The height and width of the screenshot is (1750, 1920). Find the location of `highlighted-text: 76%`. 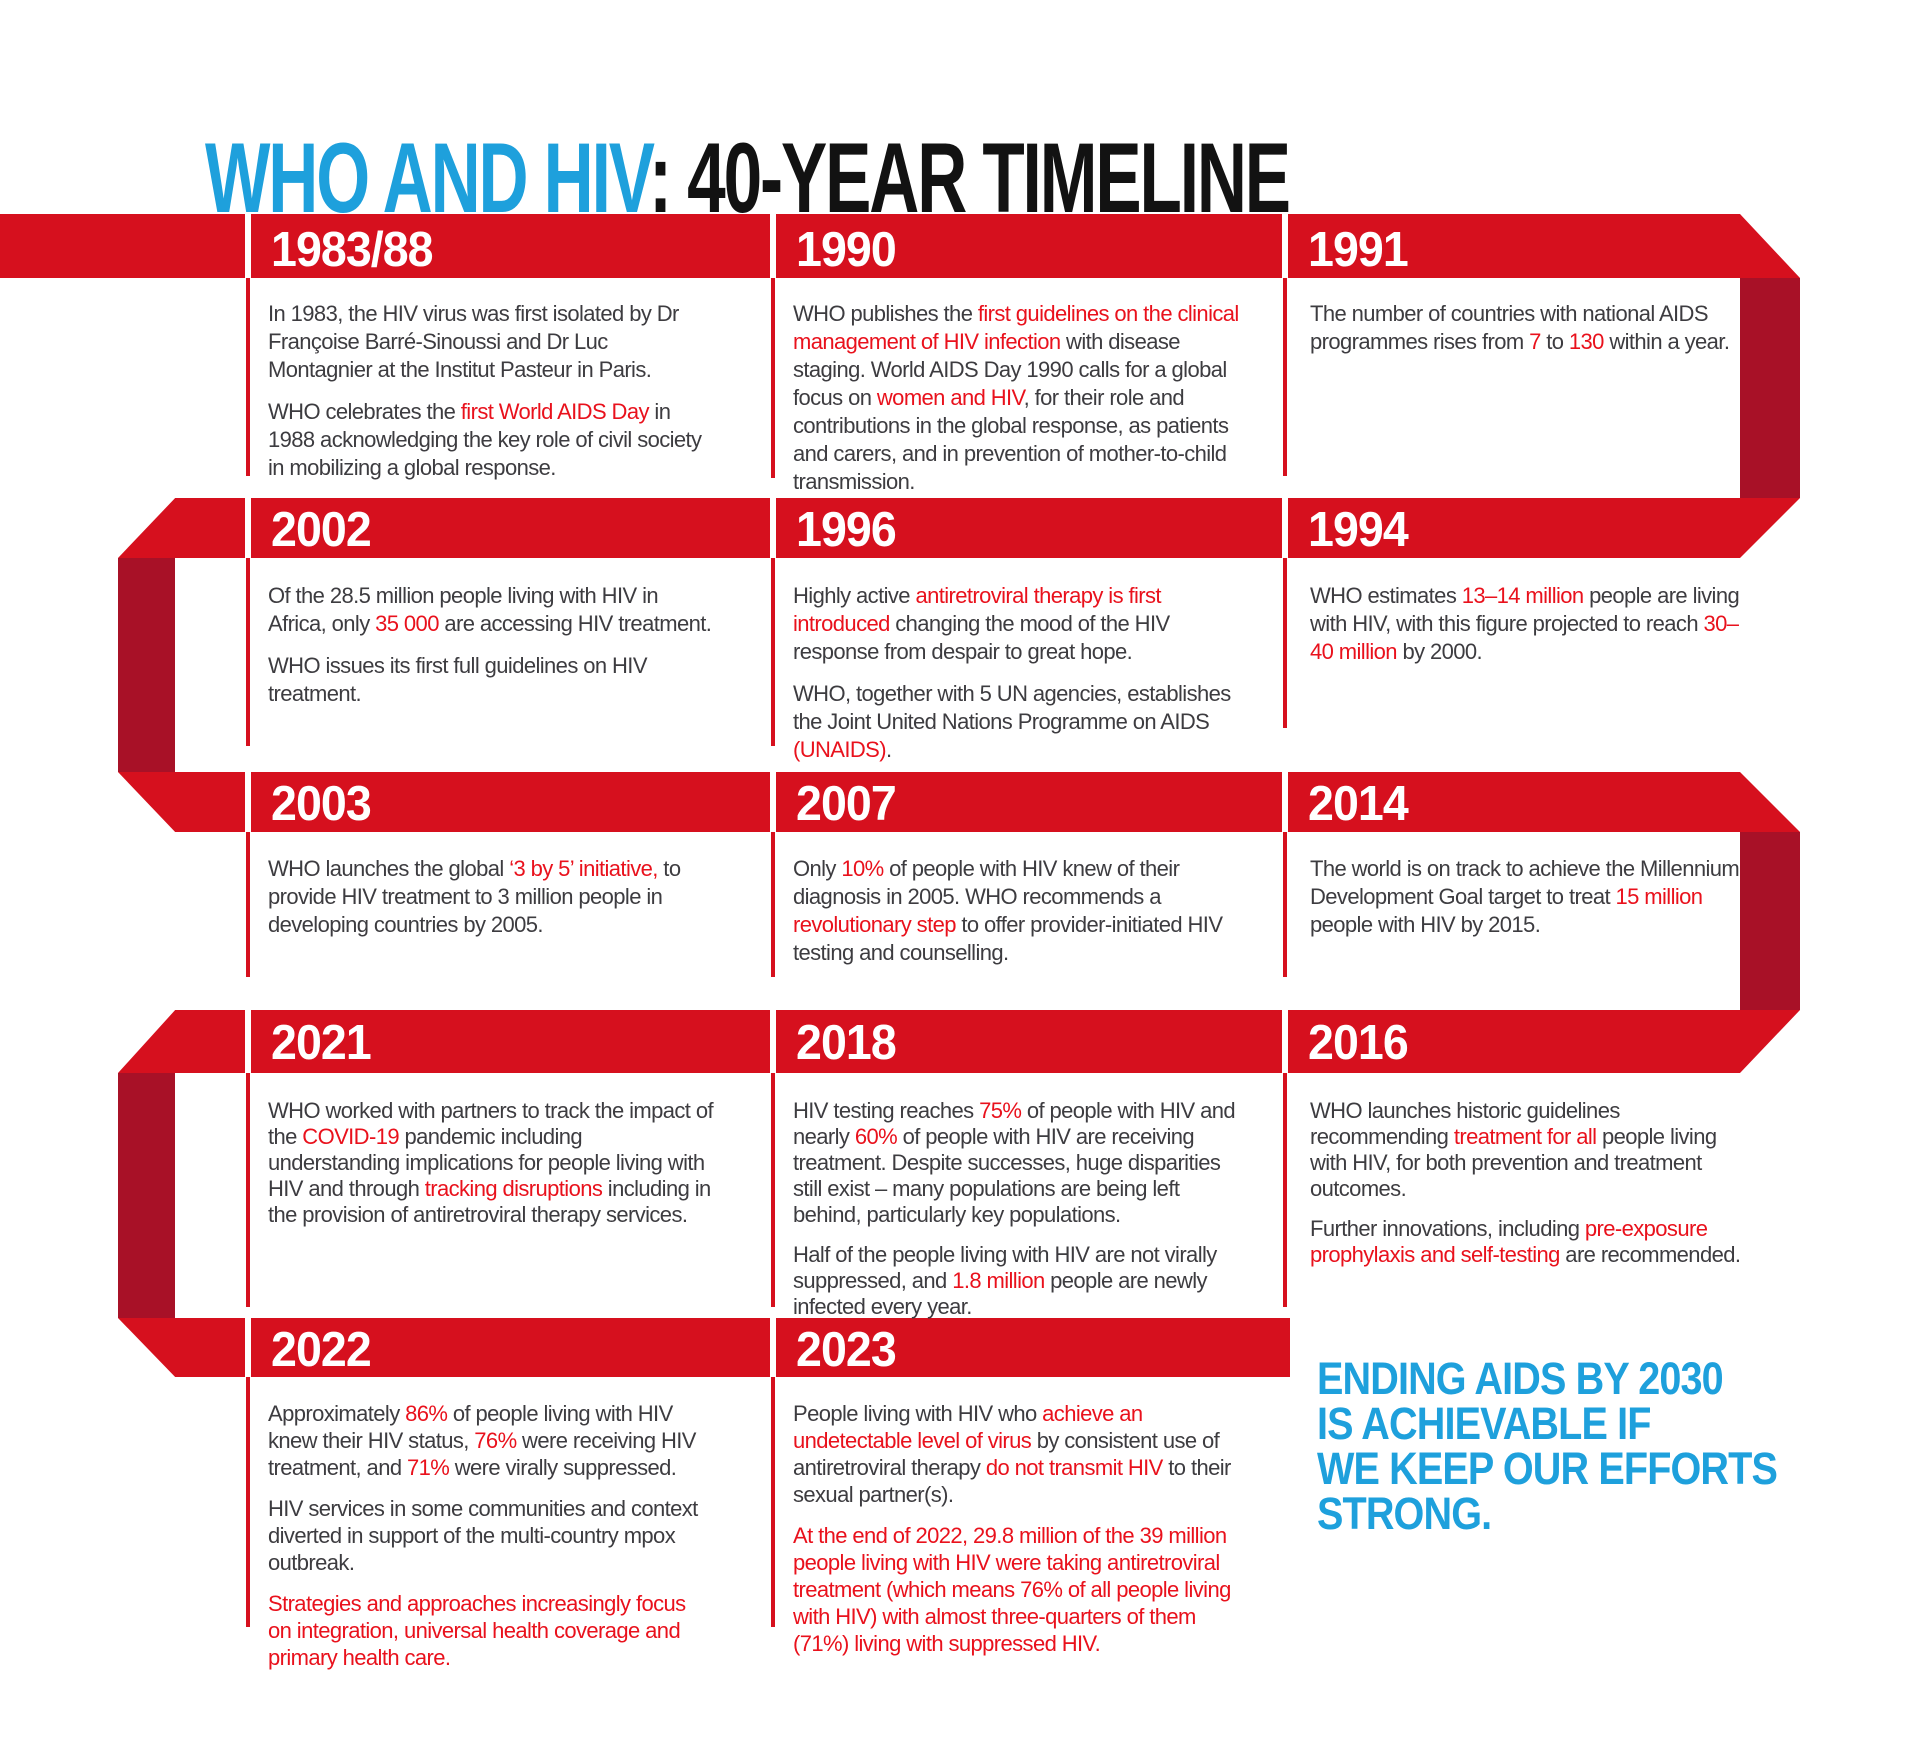

highlighted-text: 76% is located at coordinates (495, 1440).